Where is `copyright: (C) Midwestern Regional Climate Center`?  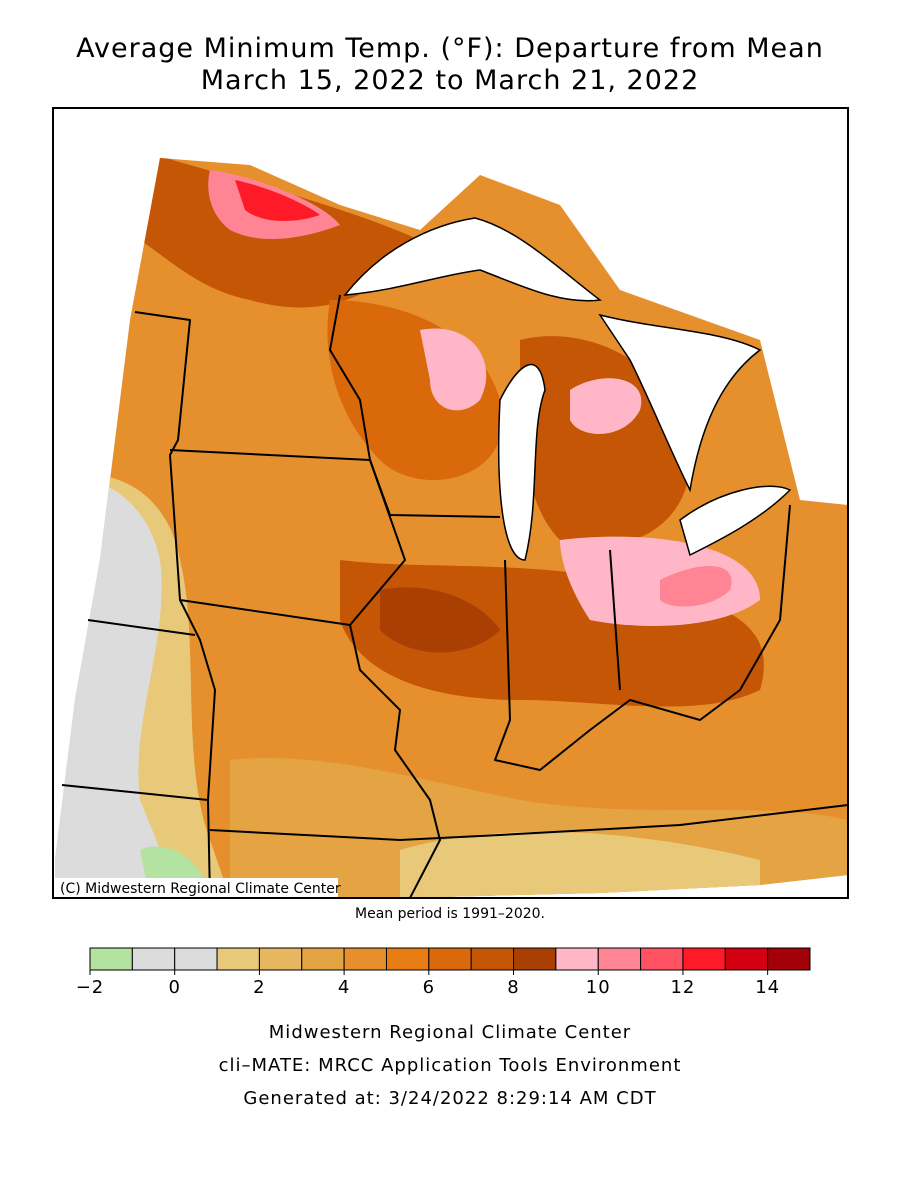 copyright: (C) Midwestern Regional Climate Center is located at coordinates (200, 889).